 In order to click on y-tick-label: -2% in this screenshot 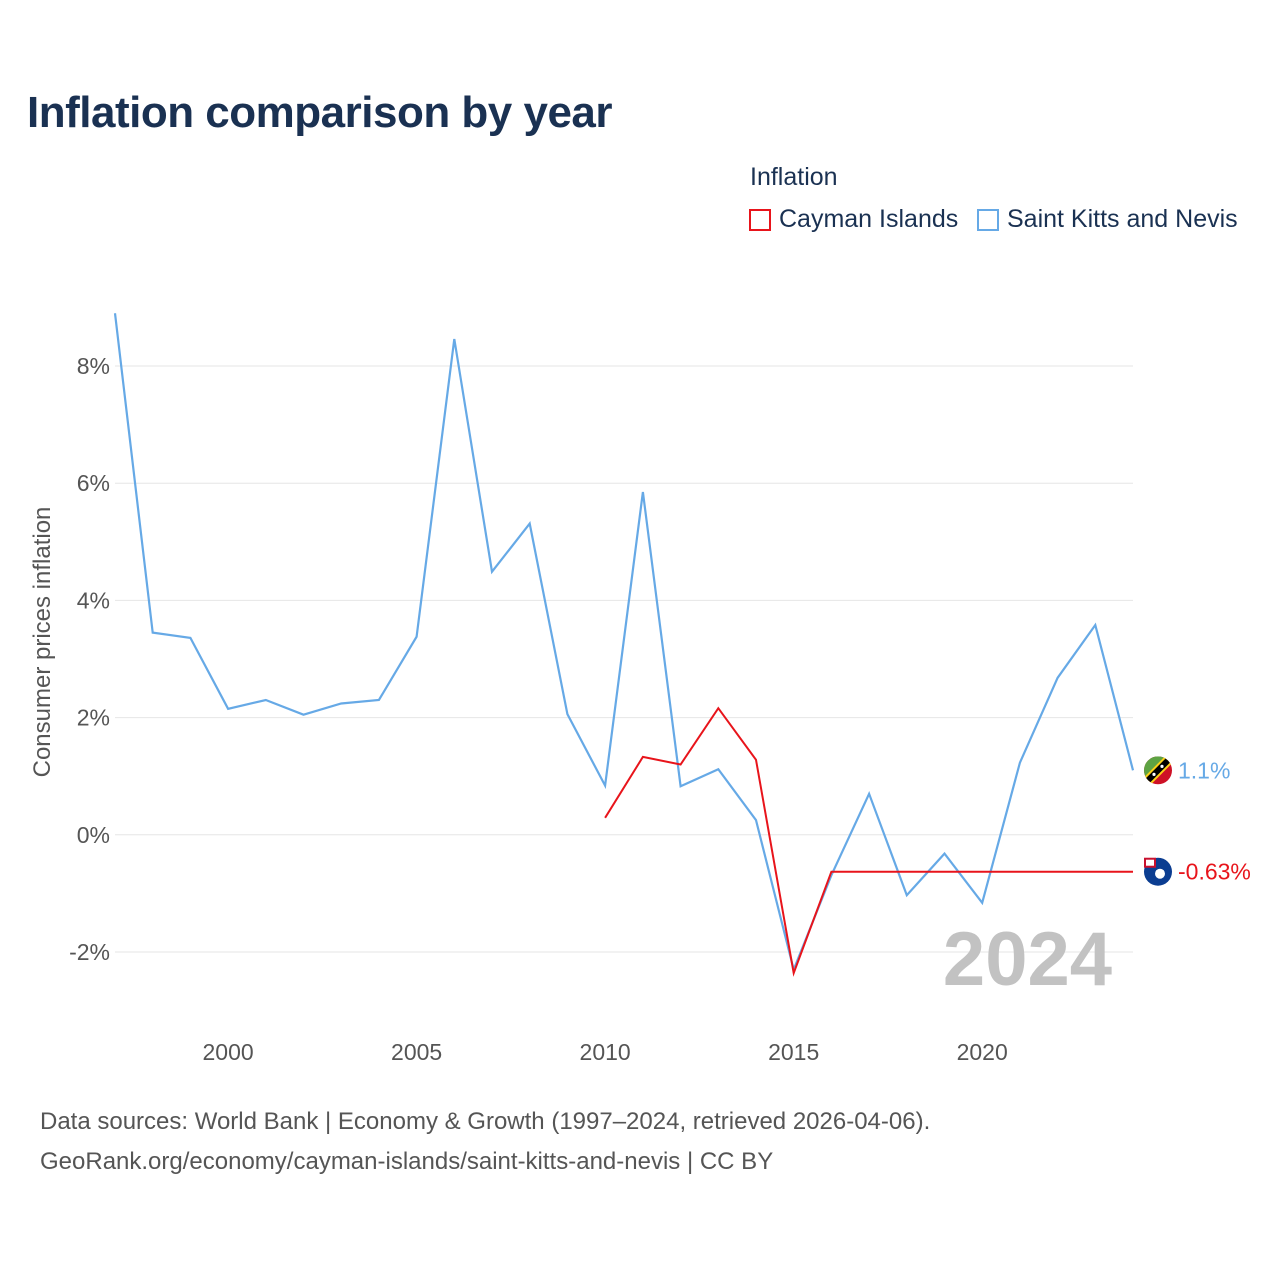, I will do `click(89, 952)`.